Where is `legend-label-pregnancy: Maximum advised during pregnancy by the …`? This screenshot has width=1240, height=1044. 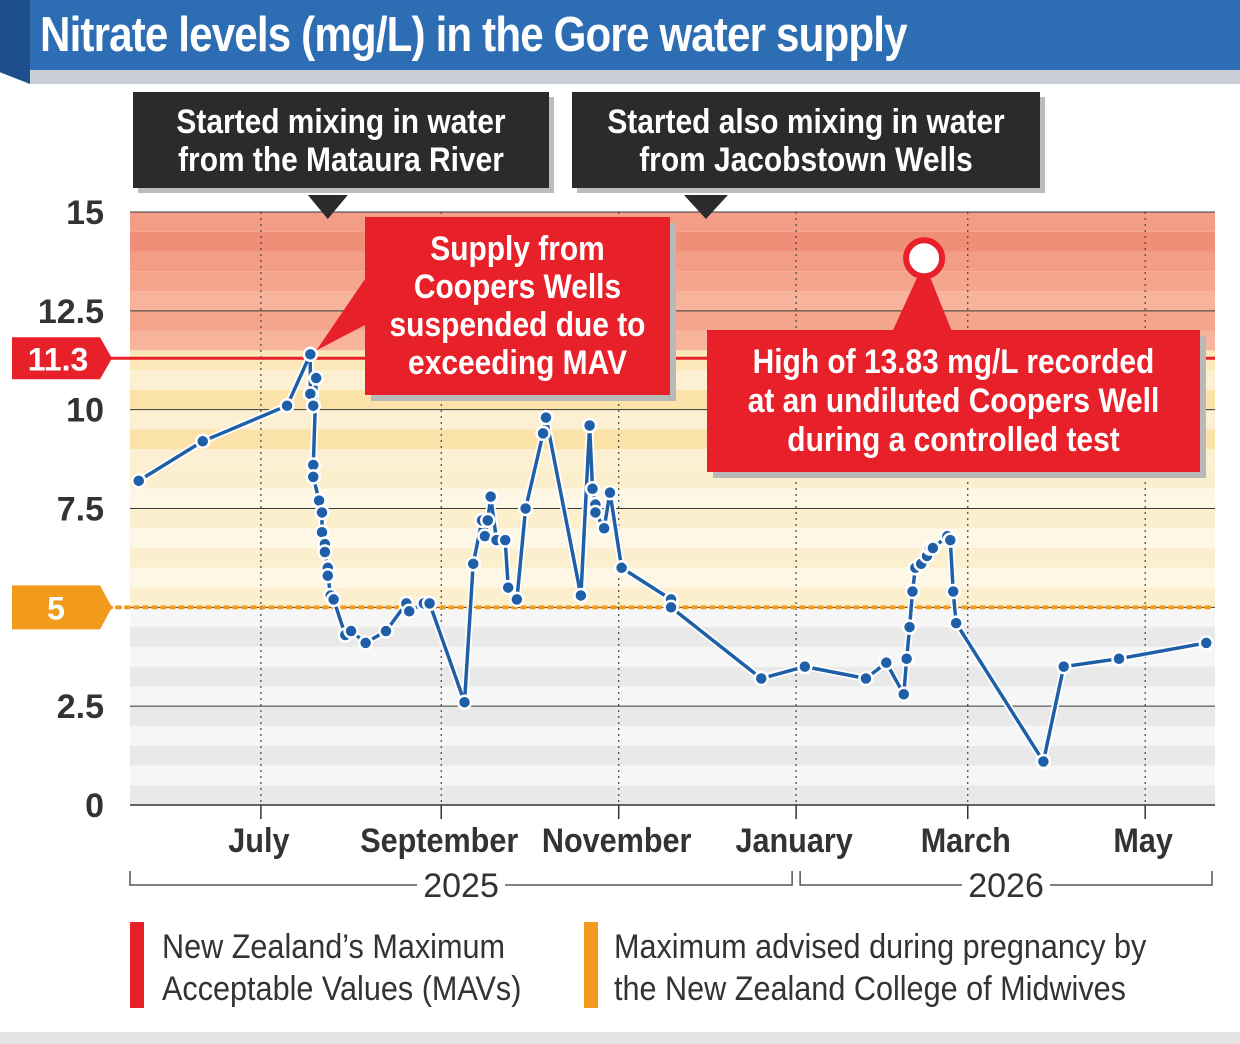 legend-label-pregnancy: Maximum advised during pregnancy by the … is located at coordinates (880, 968).